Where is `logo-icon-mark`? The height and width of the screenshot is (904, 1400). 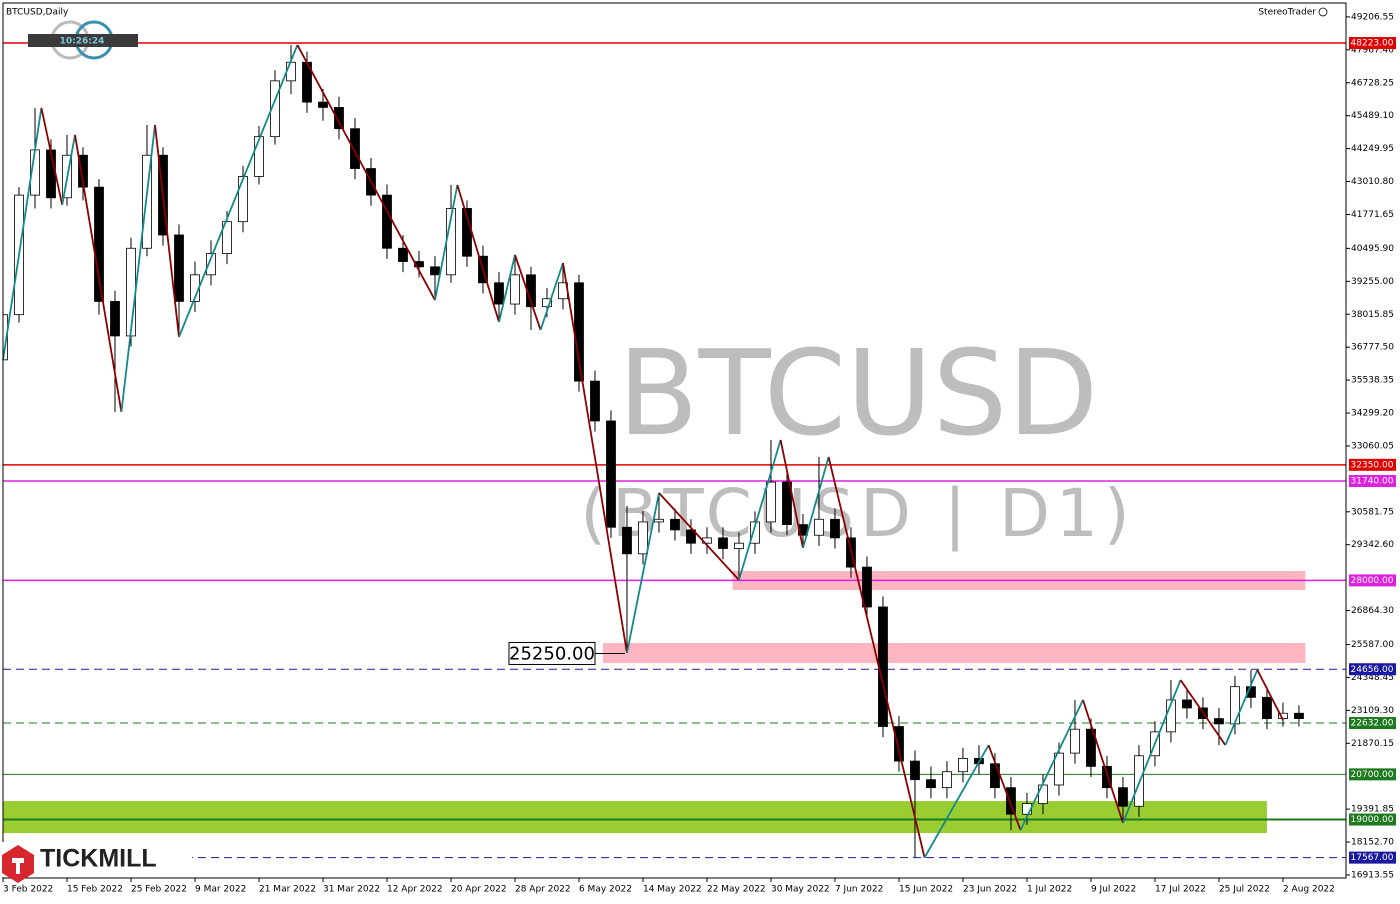 logo-icon-mark is located at coordinates (18, 866).